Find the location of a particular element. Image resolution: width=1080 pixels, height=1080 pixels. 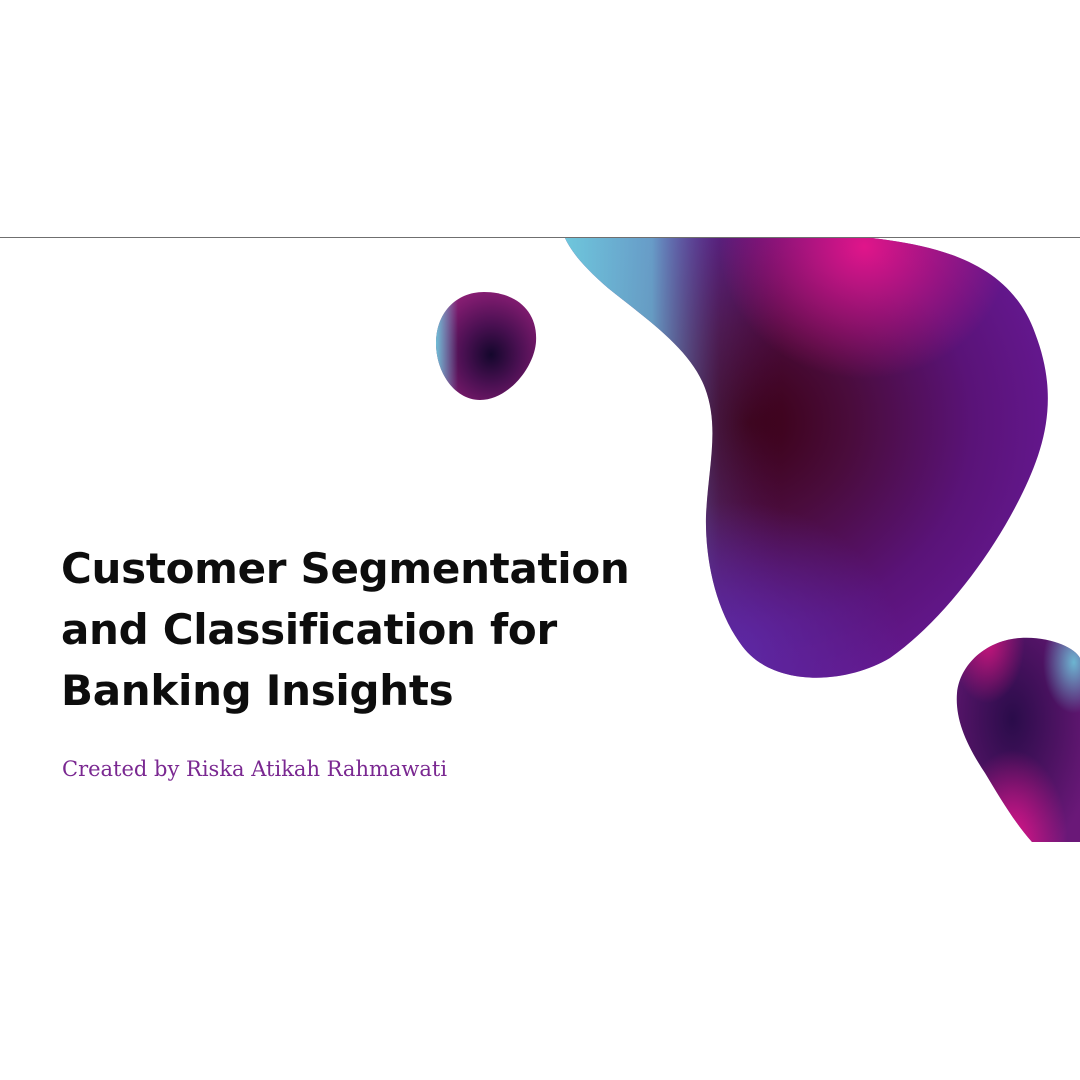

small-gradient-blob is located at coordinates (486, 346).